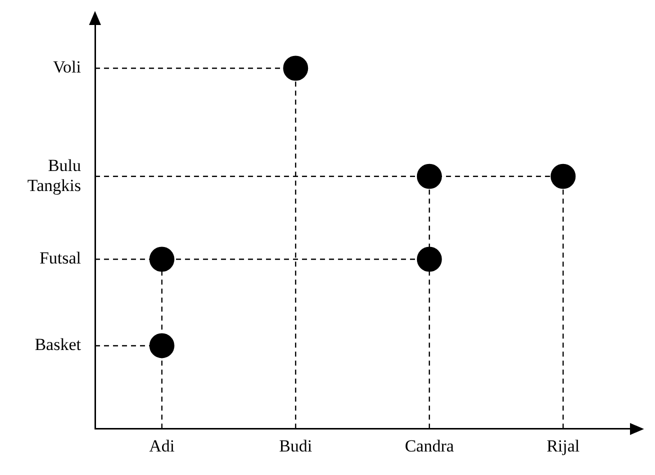  What do you see at coordinates (563, 446) in the screenshot?
I see `x-tick-label: Rijal` at bounding box center [563, 446].